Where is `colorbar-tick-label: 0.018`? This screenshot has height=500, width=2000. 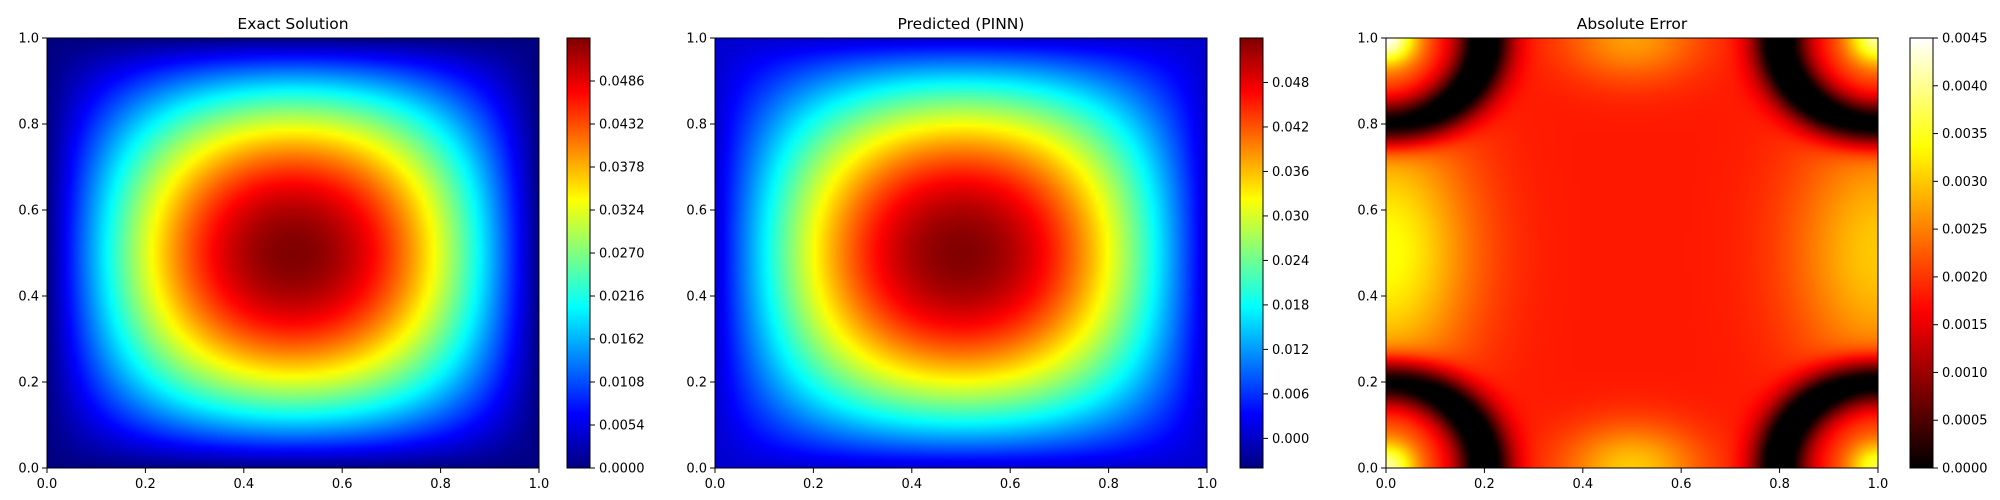 colorbar-tick-label: 0.018 is located at coordinates (1290, 305).